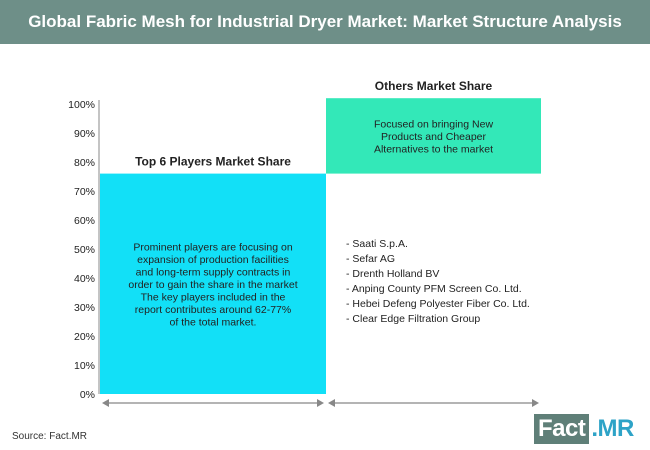 This screenshot has height=450, width=650. I want to click on player-list-item: - Saati S.p.A., so click(377, 244).